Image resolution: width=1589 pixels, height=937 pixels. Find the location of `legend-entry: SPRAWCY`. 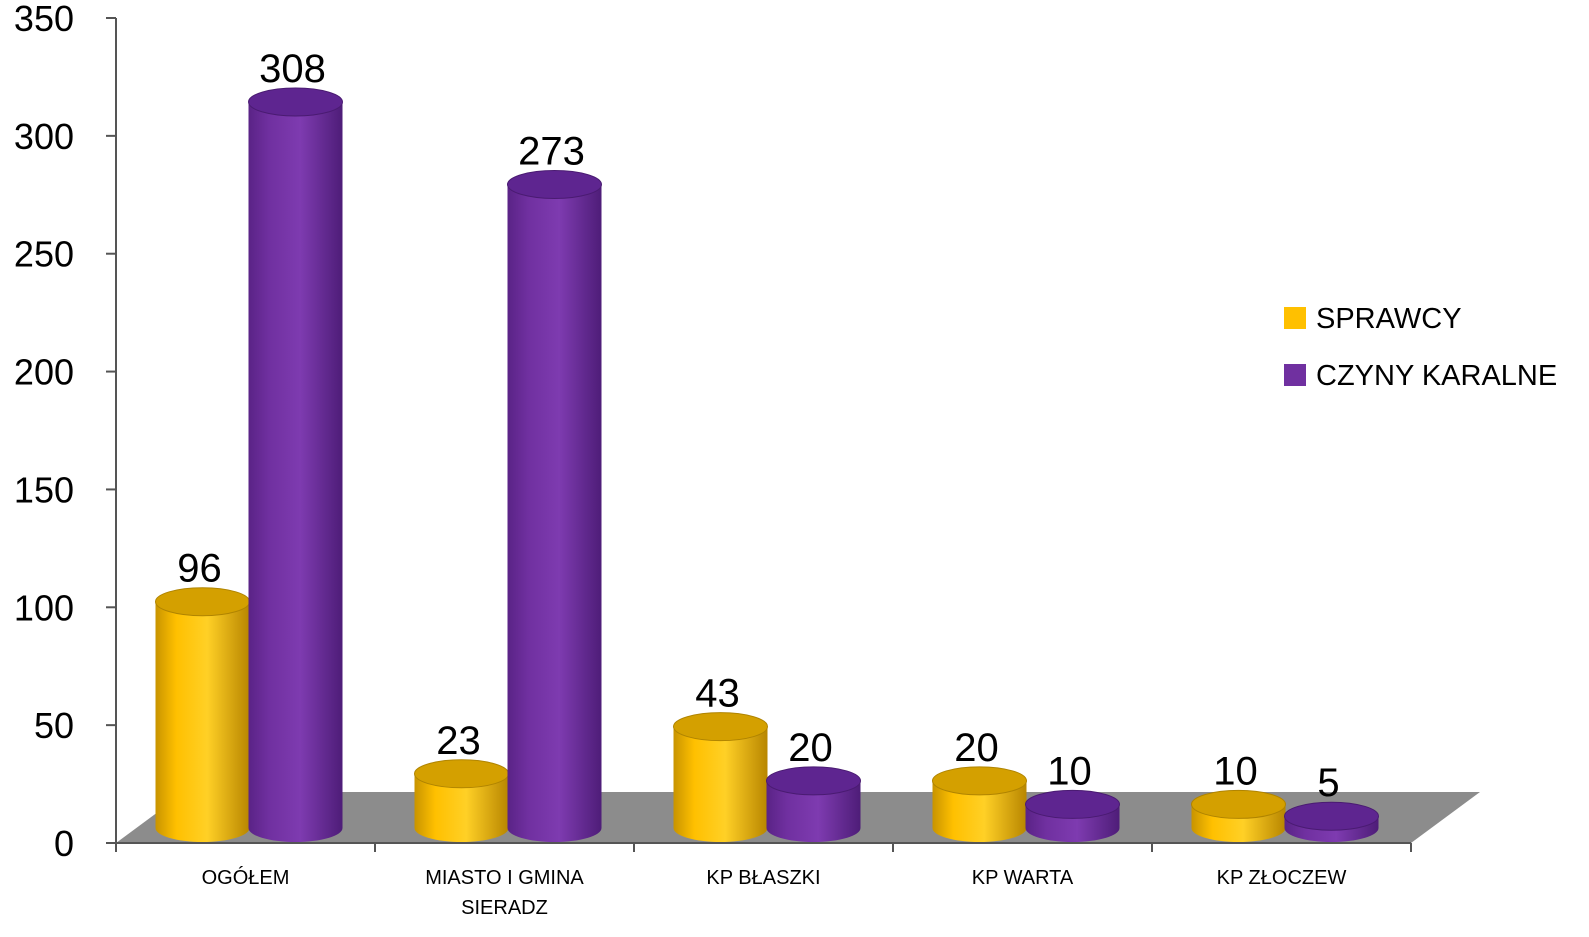

legend-entry: SPRAWCY is located at coordinates (1373, 319).